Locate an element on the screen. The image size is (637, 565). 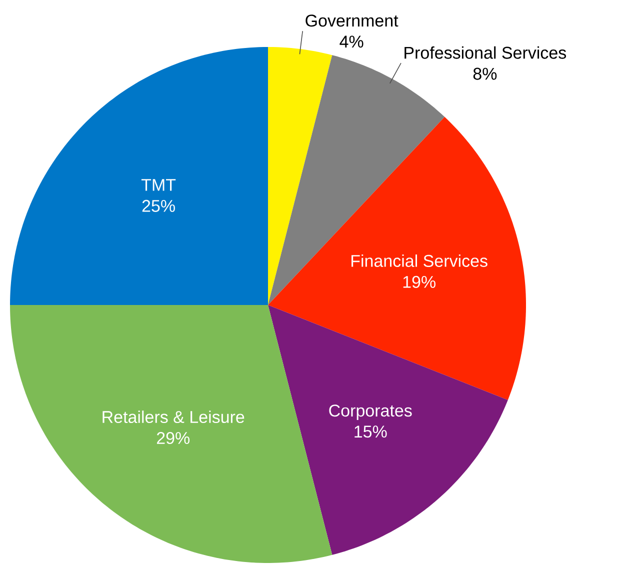
slice-label: TMT is located at coordinates (158, 185).